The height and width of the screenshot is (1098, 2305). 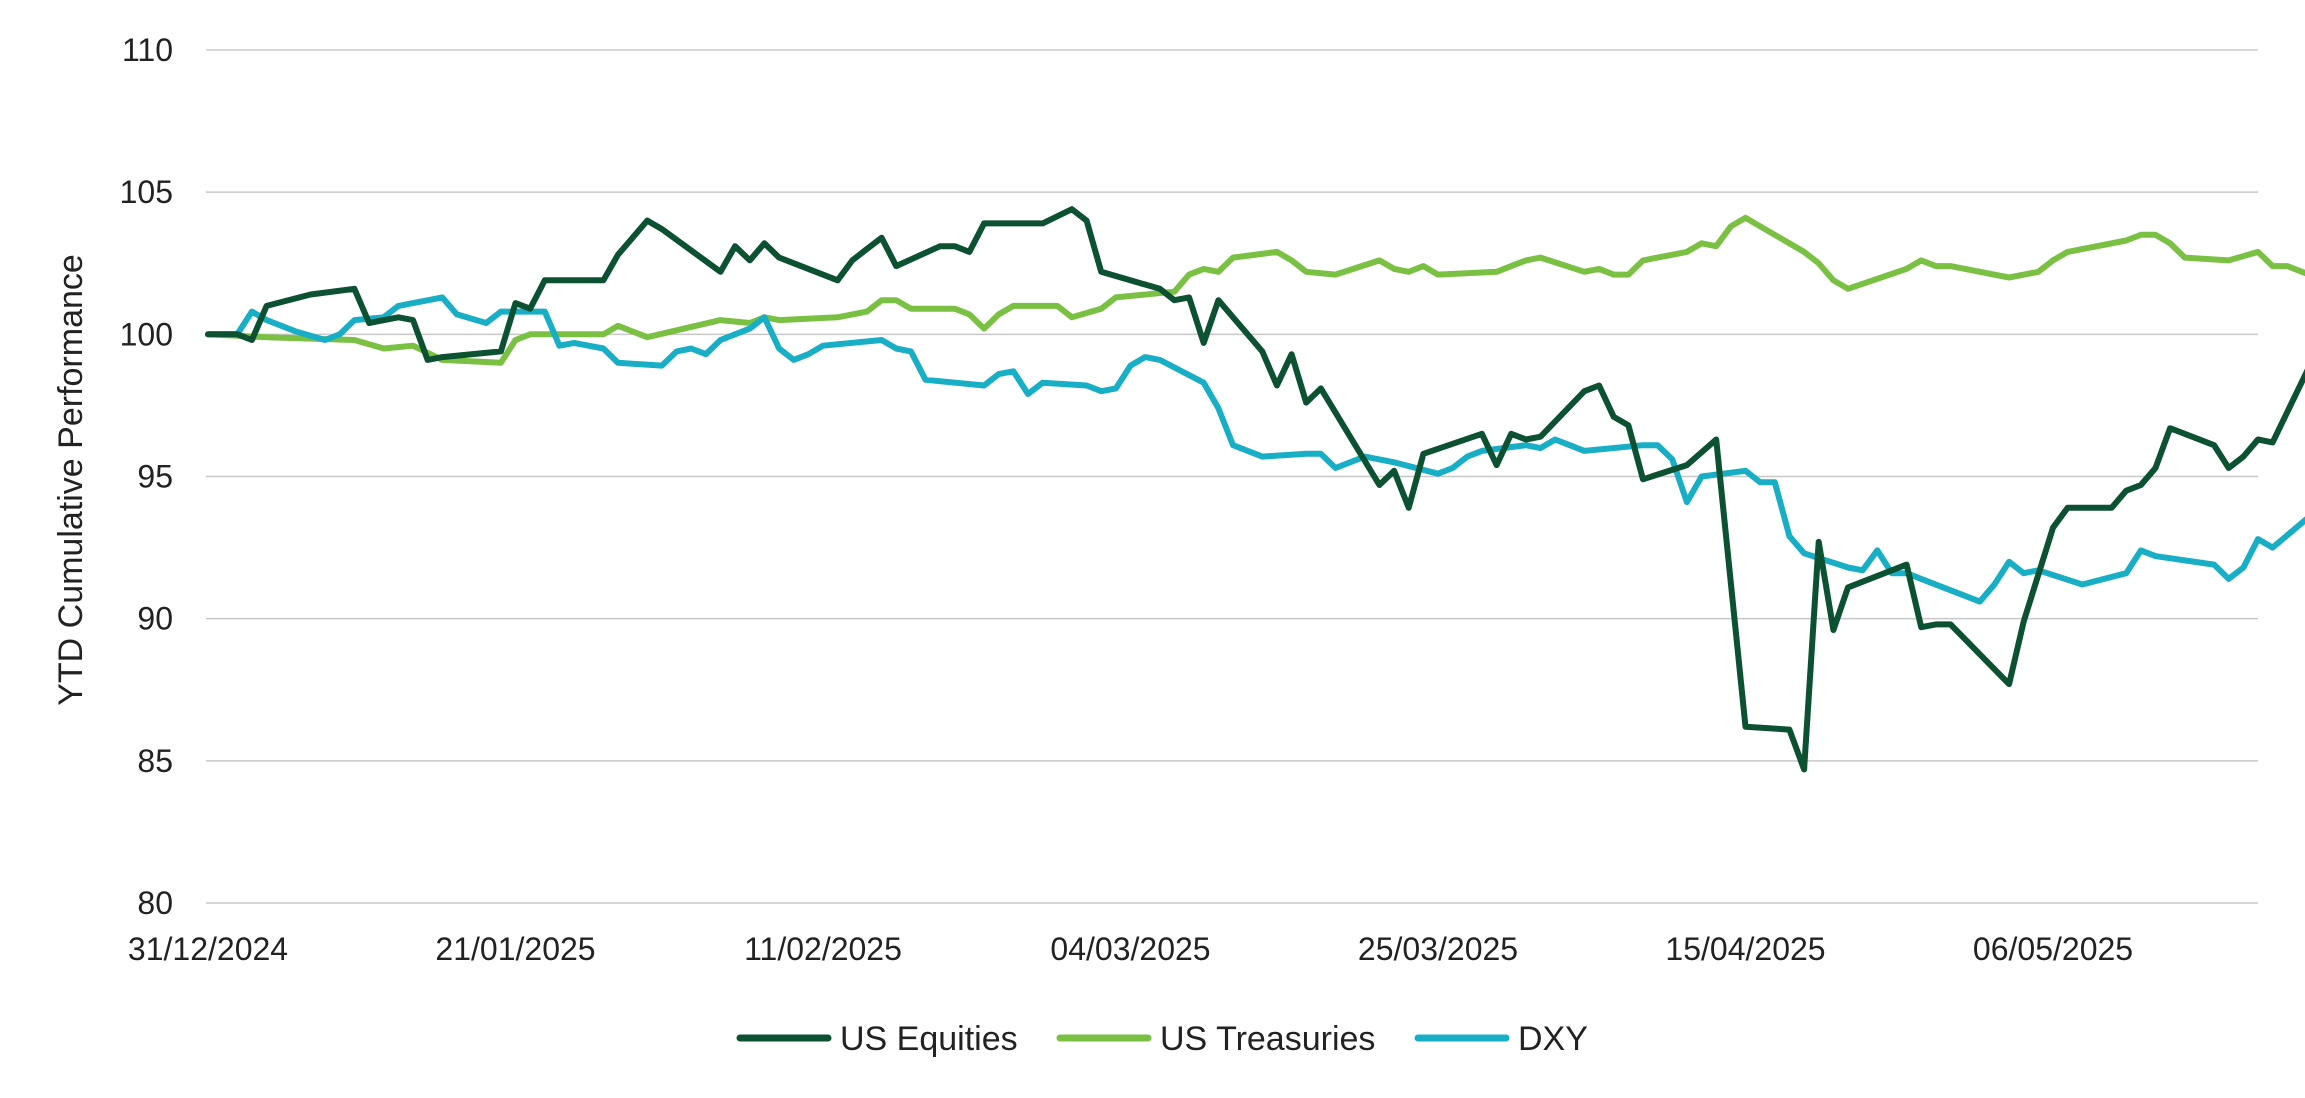 I want to click on x-tick-label: 04/03/2025, so click(x=1130, y=949).